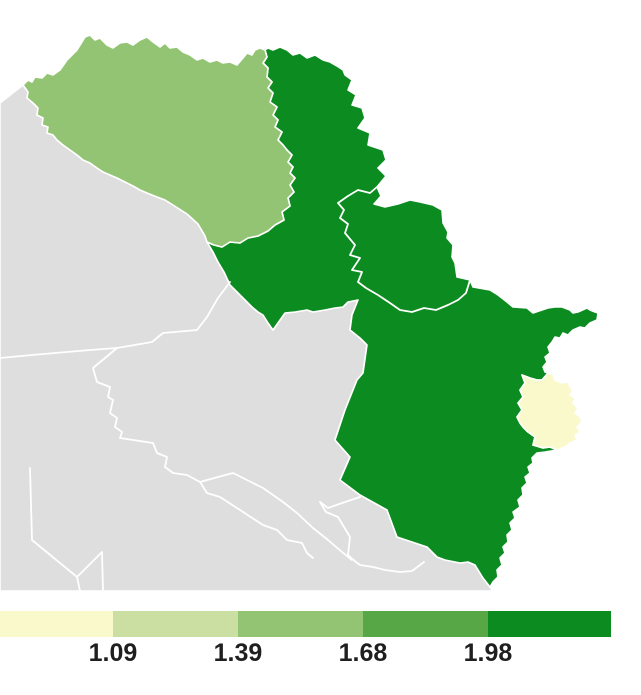  What do you see at coordinates (159, 141) in the screenshot?
I see `region-northwest-light-green` at bounding box center [159, 141].